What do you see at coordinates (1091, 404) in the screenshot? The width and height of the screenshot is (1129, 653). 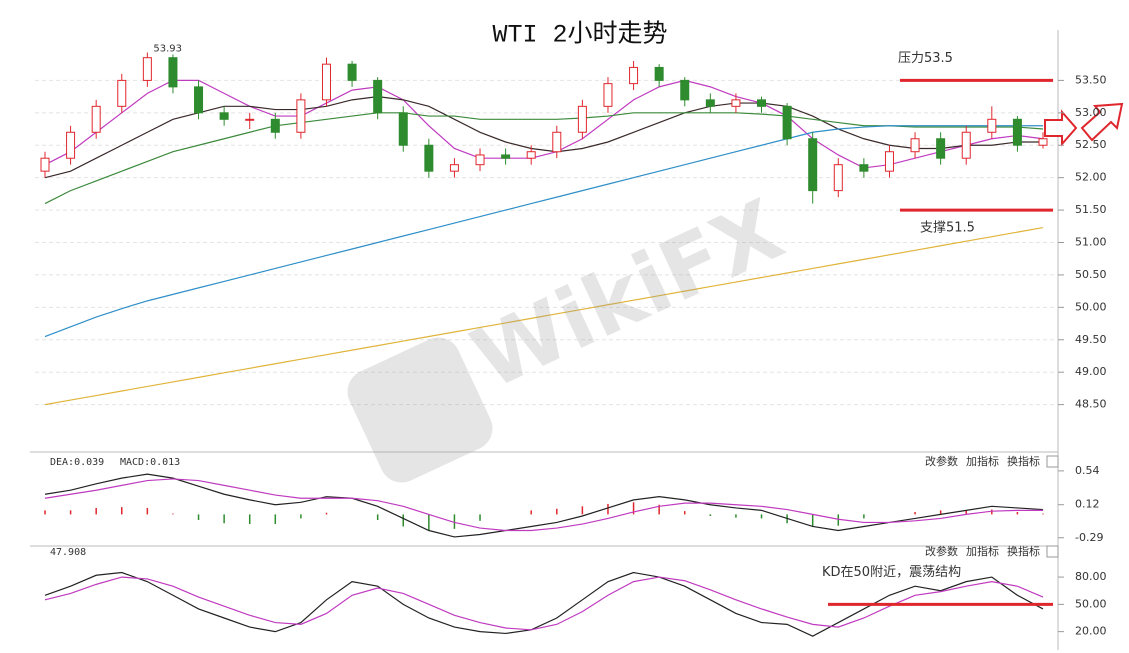 I see `y-tick-label: 48.50` at bounding box center [1091, 404].